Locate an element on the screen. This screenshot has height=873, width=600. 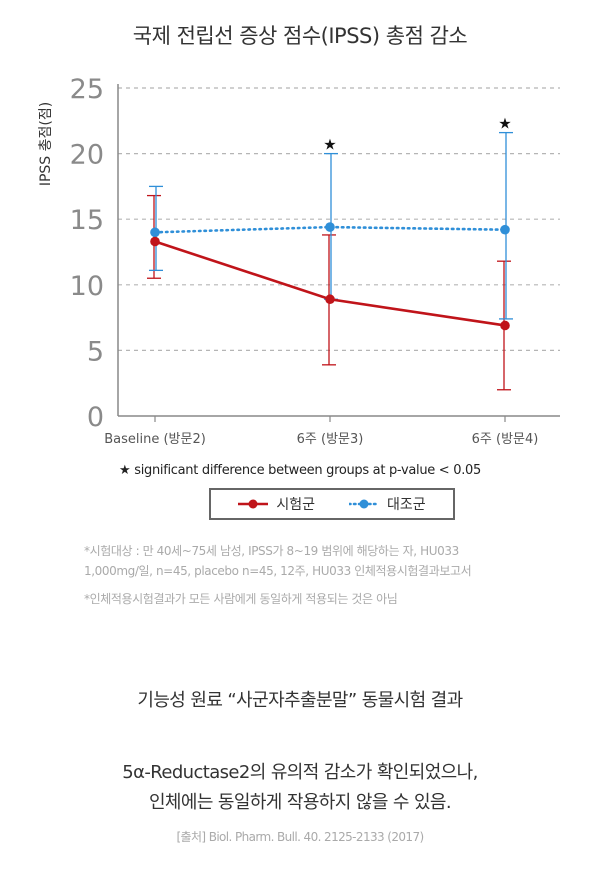
star-icon: ★ is located at coordinates (125, 470).